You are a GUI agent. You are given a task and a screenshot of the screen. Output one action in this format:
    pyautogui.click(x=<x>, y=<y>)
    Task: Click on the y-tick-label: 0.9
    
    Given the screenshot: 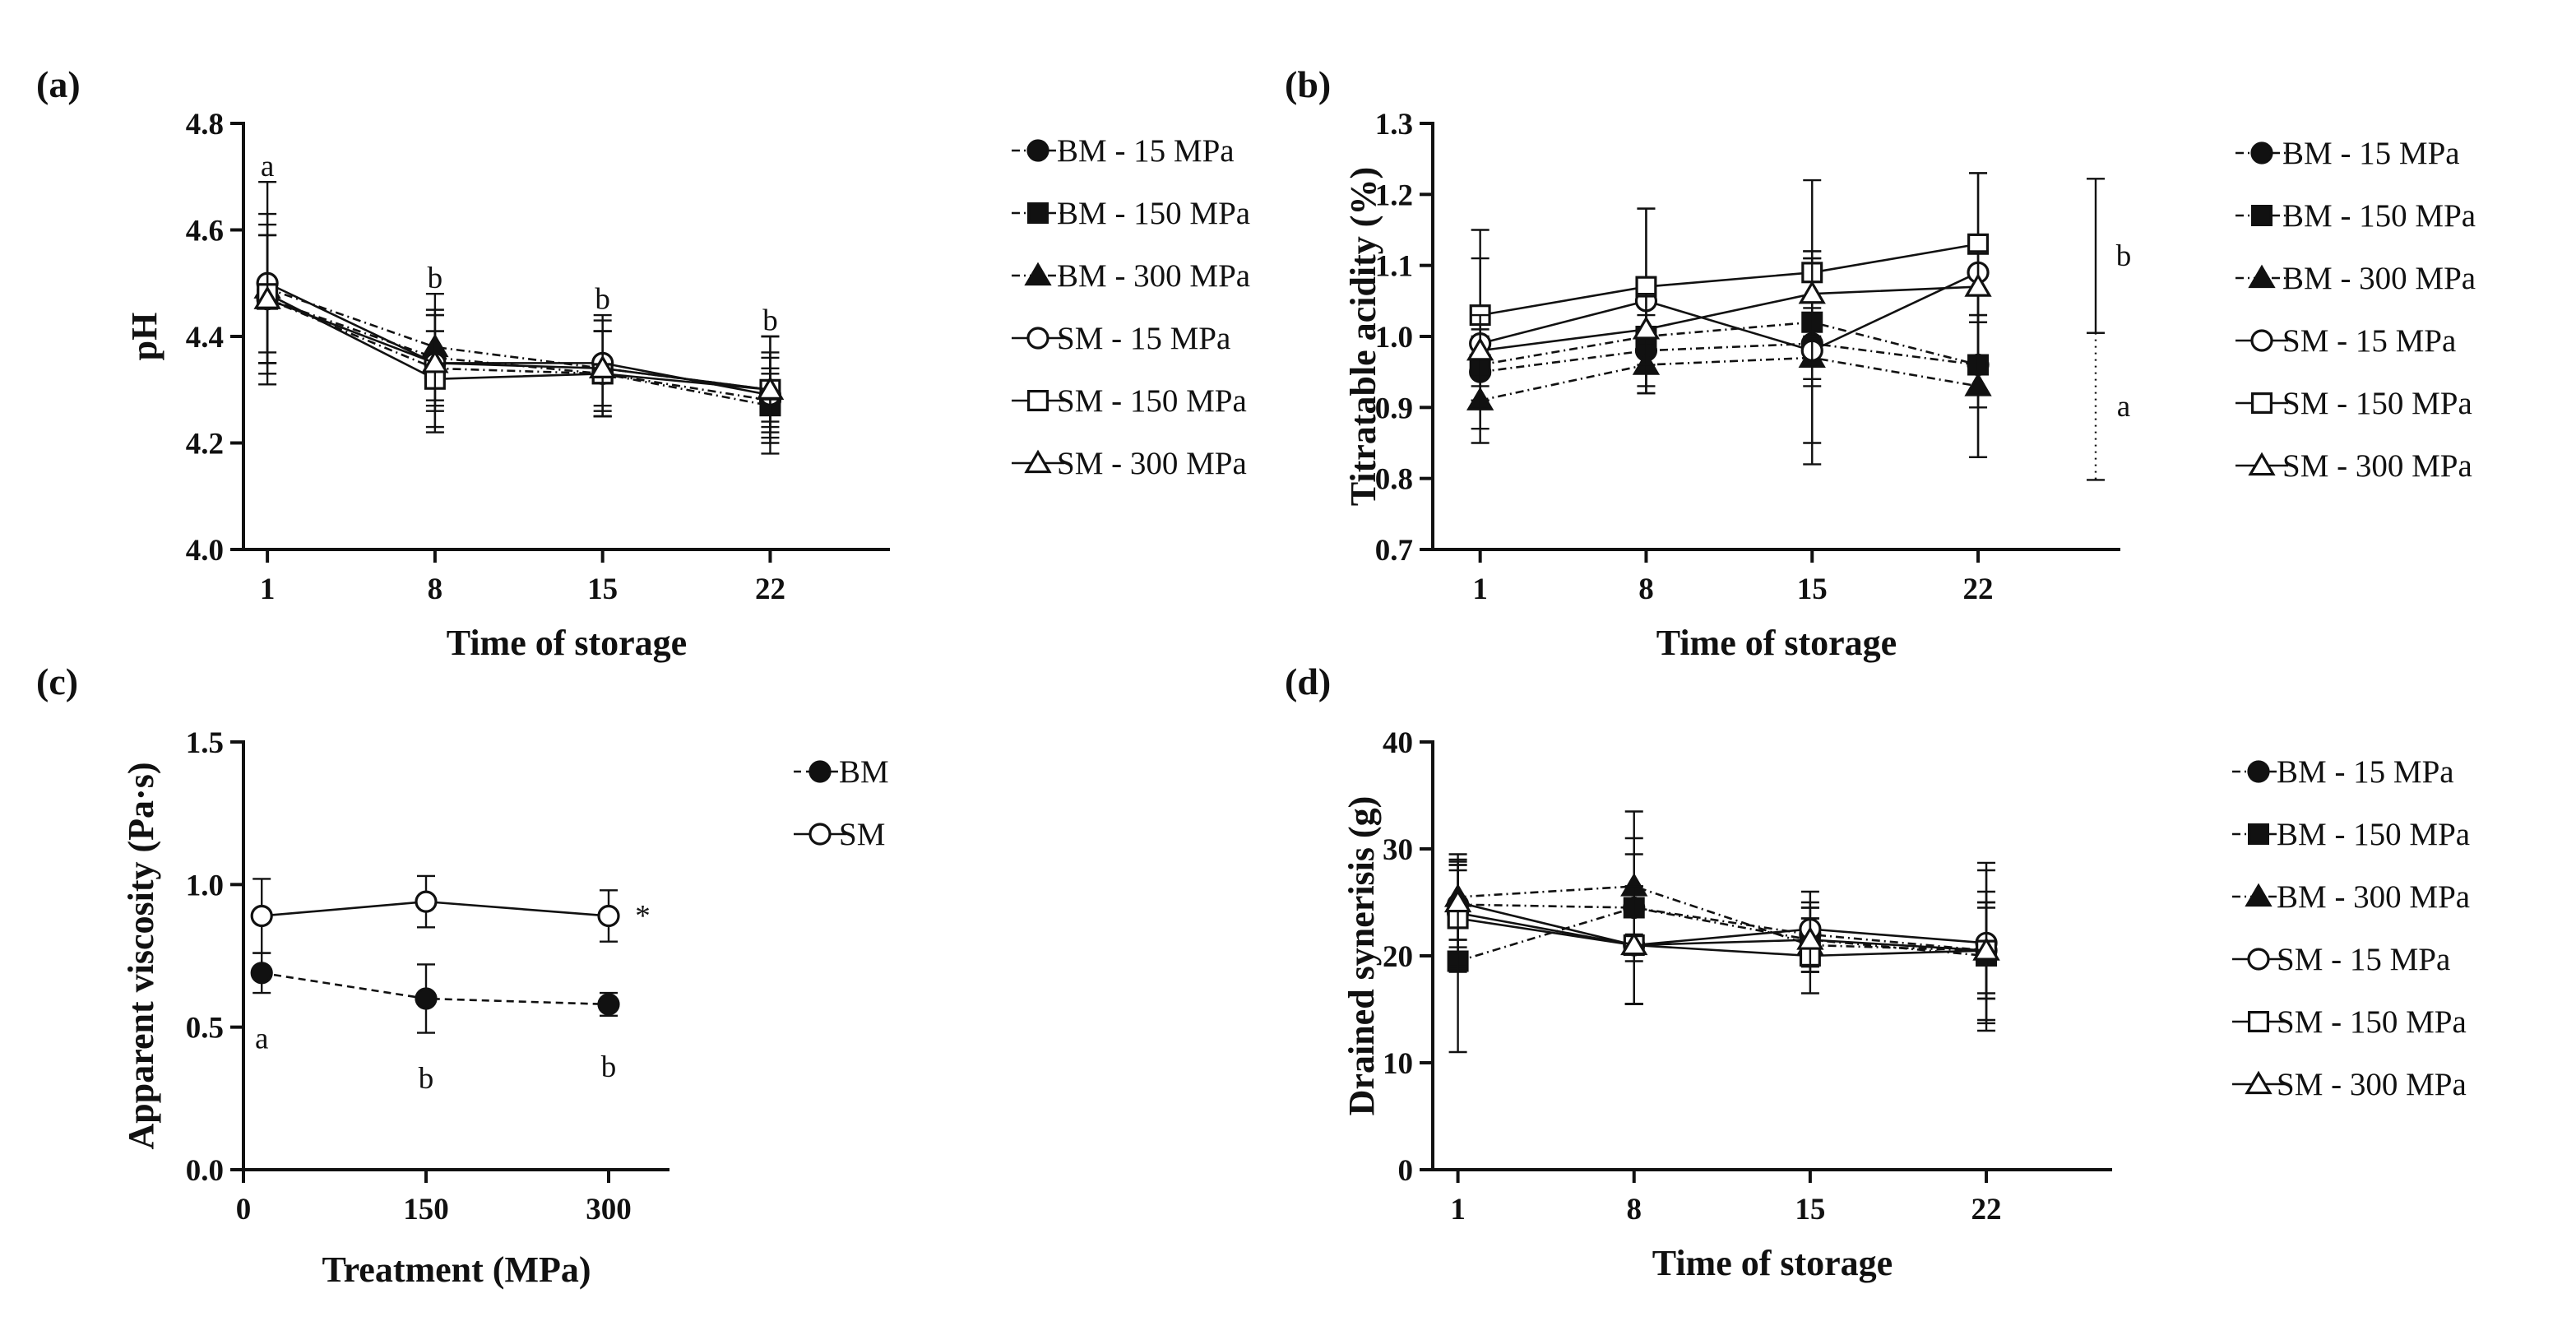 What is the action you would take?
    pyautogui.click(x=1394, y=408)
    